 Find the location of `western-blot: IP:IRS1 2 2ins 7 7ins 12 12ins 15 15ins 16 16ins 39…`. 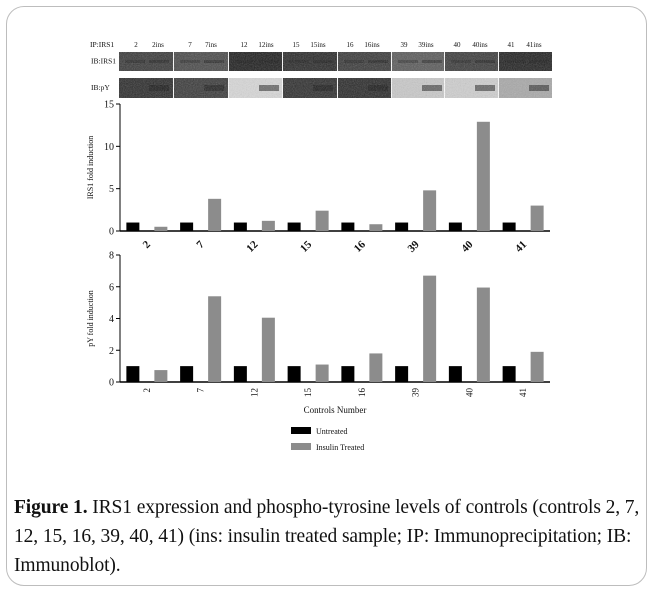

western-blot: IP:IRS1 2 2ins 7 7ins 12 12ins 15 15ins 16 16ins 39… is located at coordinates (321, 69).